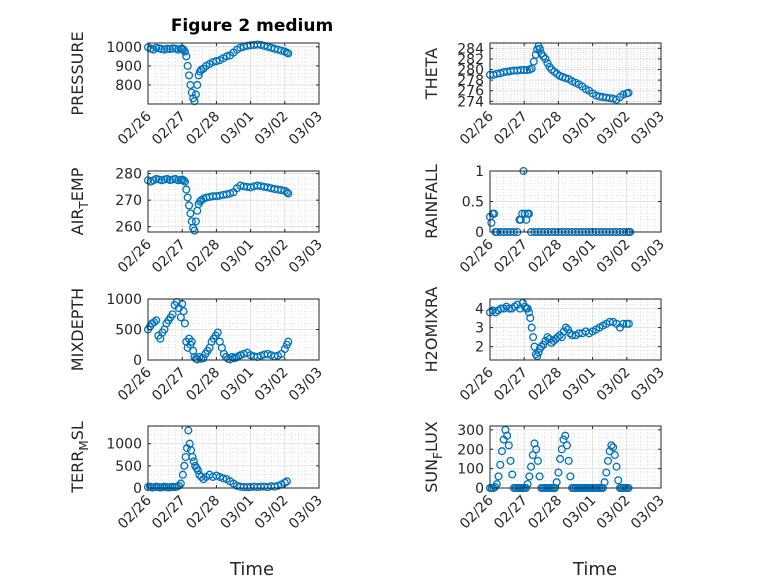 The height and width of the screenshot is (583, 778). What do you see at coordinates (594, 569) in the screenshot?
I see `x-axis-label-right: Time` at bounding box center [594, 569].